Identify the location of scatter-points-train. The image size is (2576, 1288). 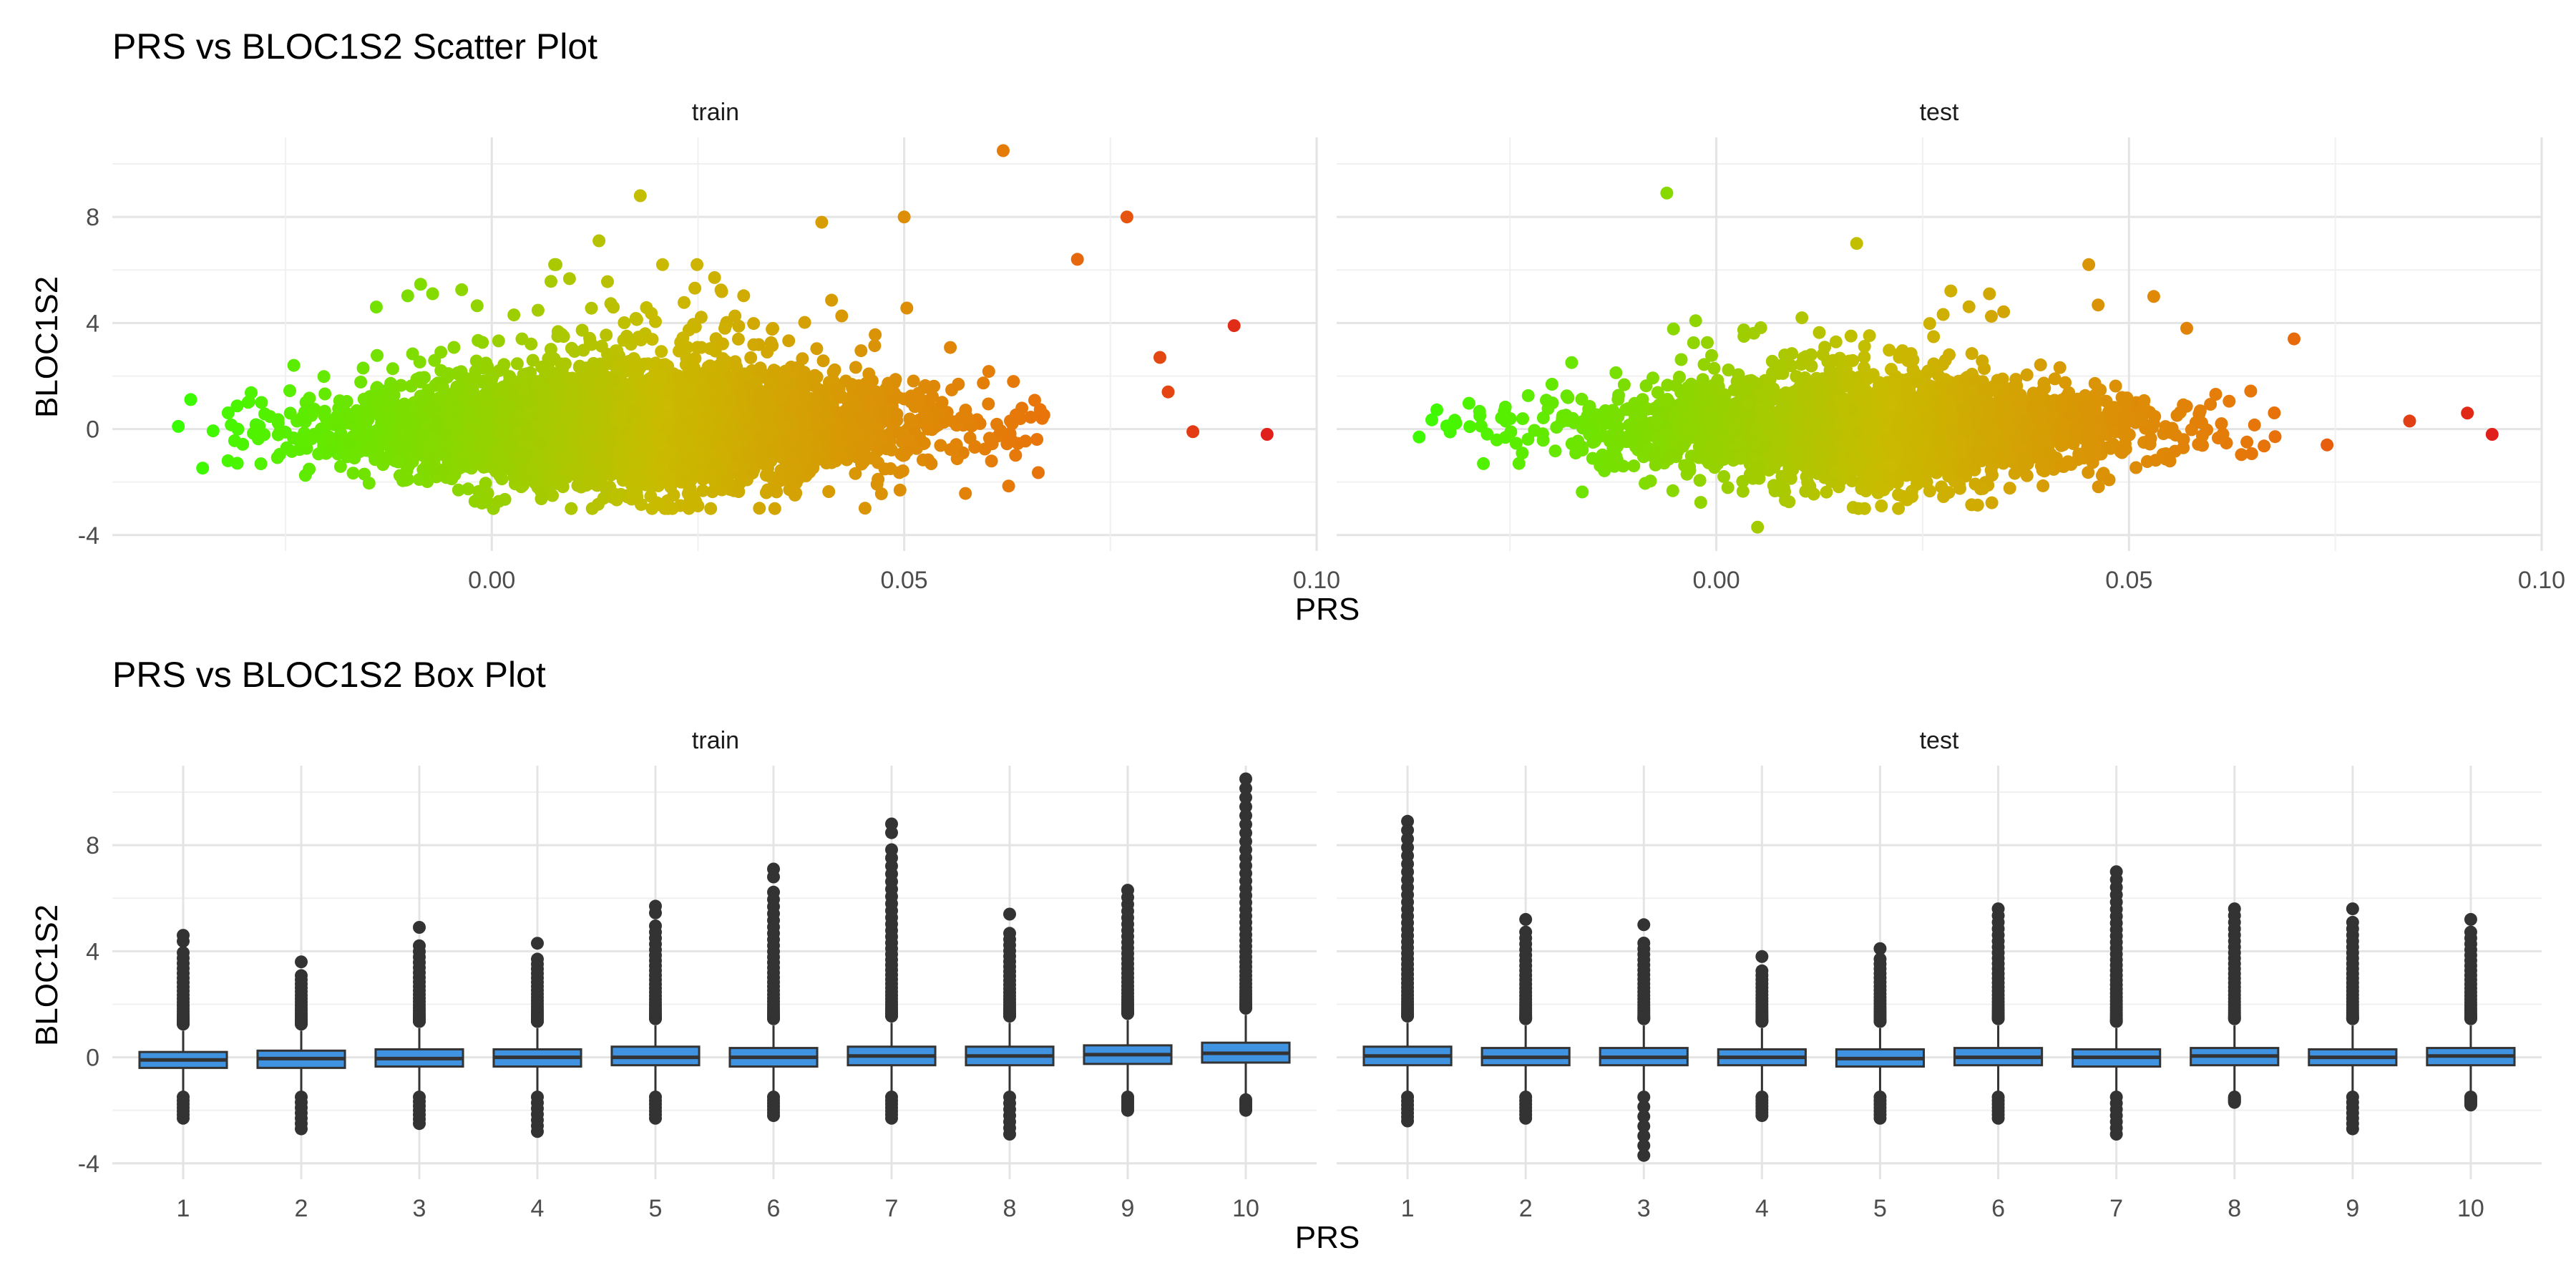
(723, 329).